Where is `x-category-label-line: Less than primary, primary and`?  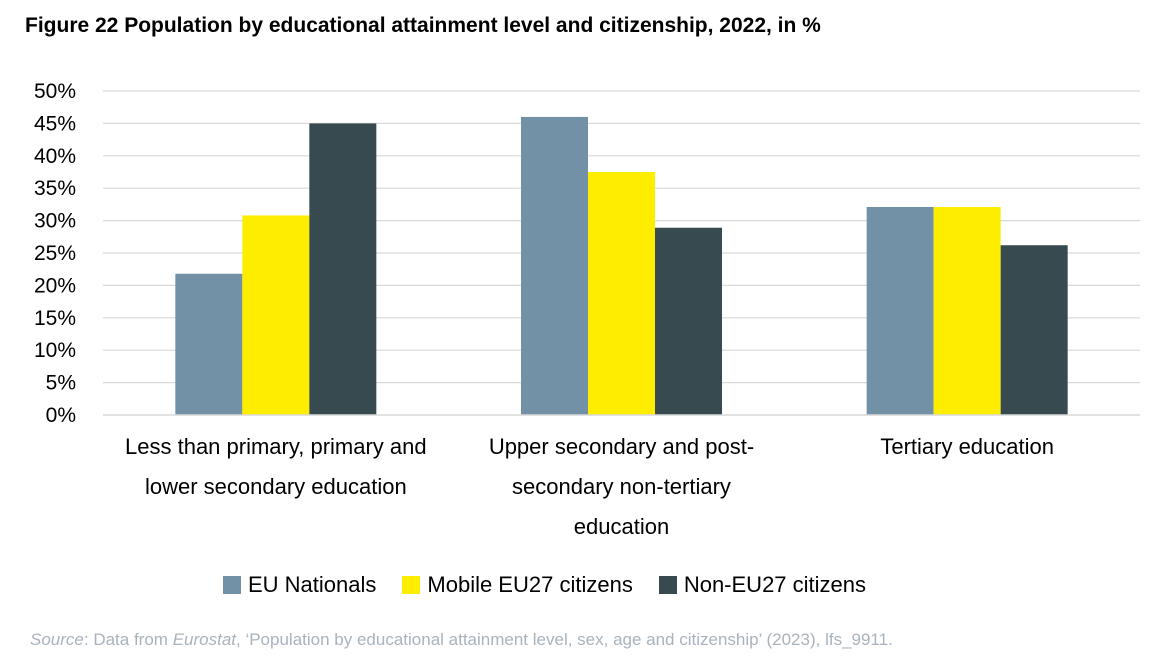
x-category-label-line: Less than primary, primary and is located at coordinates (276, 446).